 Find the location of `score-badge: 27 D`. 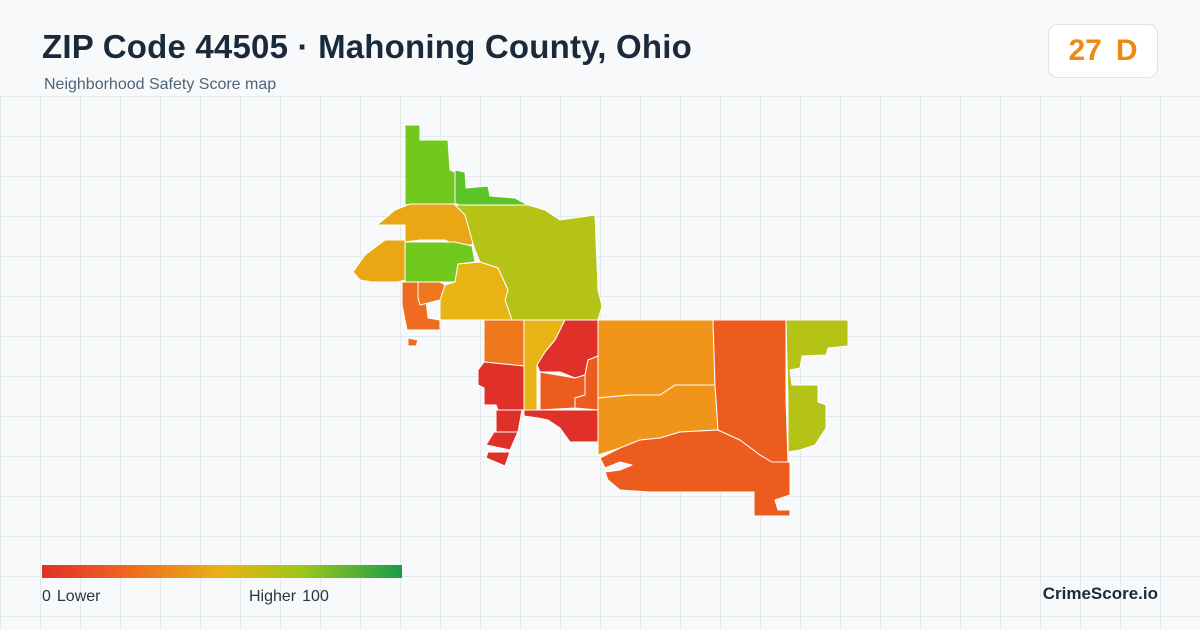

score-badge: 27 D is located at coordinates (1103, 51).